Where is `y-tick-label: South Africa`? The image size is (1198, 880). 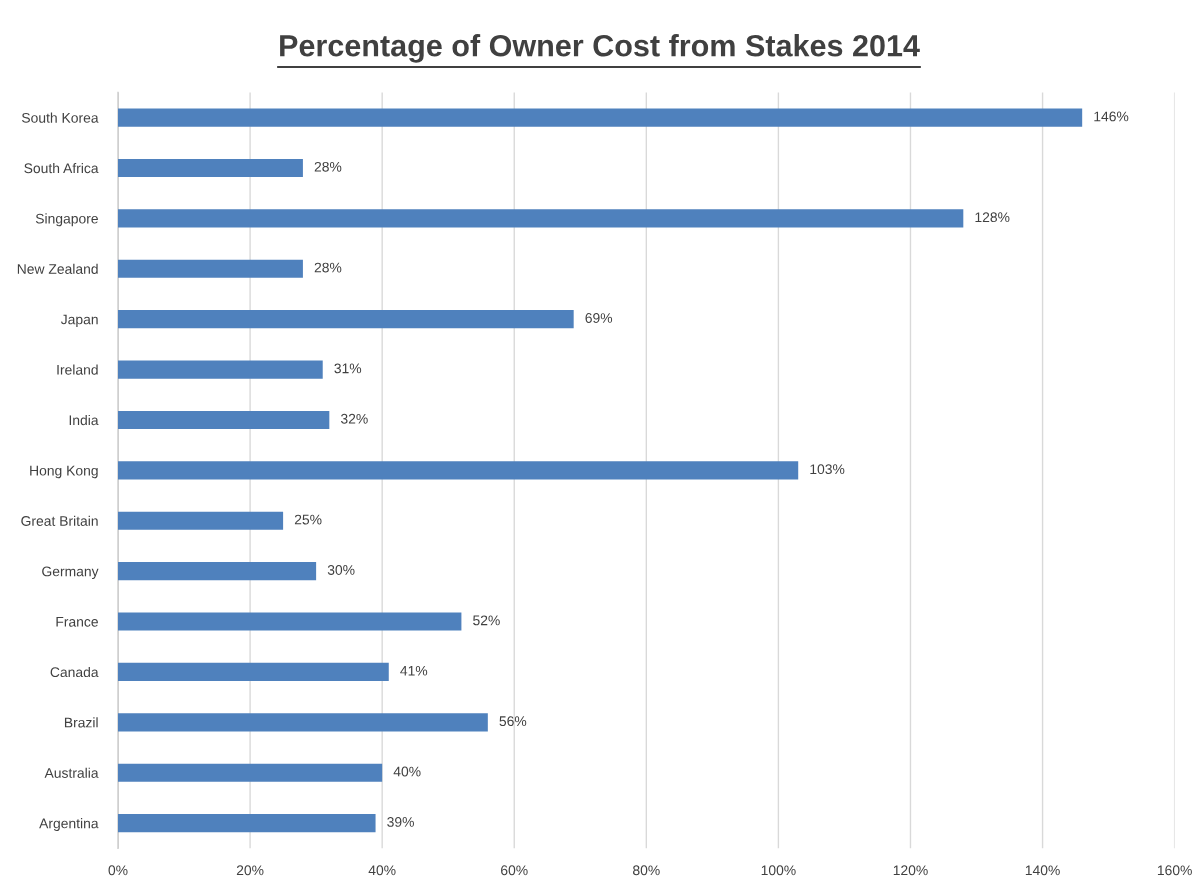
y-tick-label: South Africa is located at coordinates (61, 168).